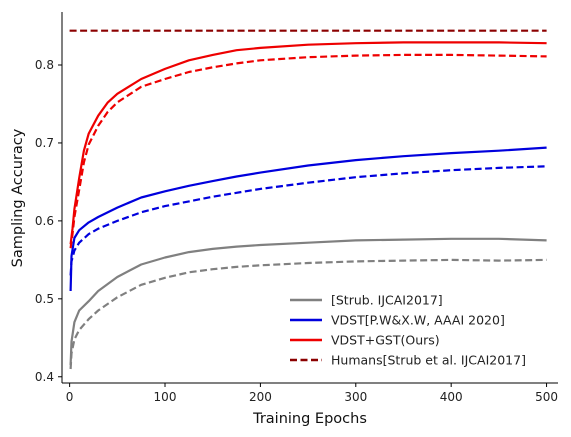  What do you see at coordinates (260, 397) in the screenshot?
I see `x-tick-label: 200` at bounding box center [260, 397].